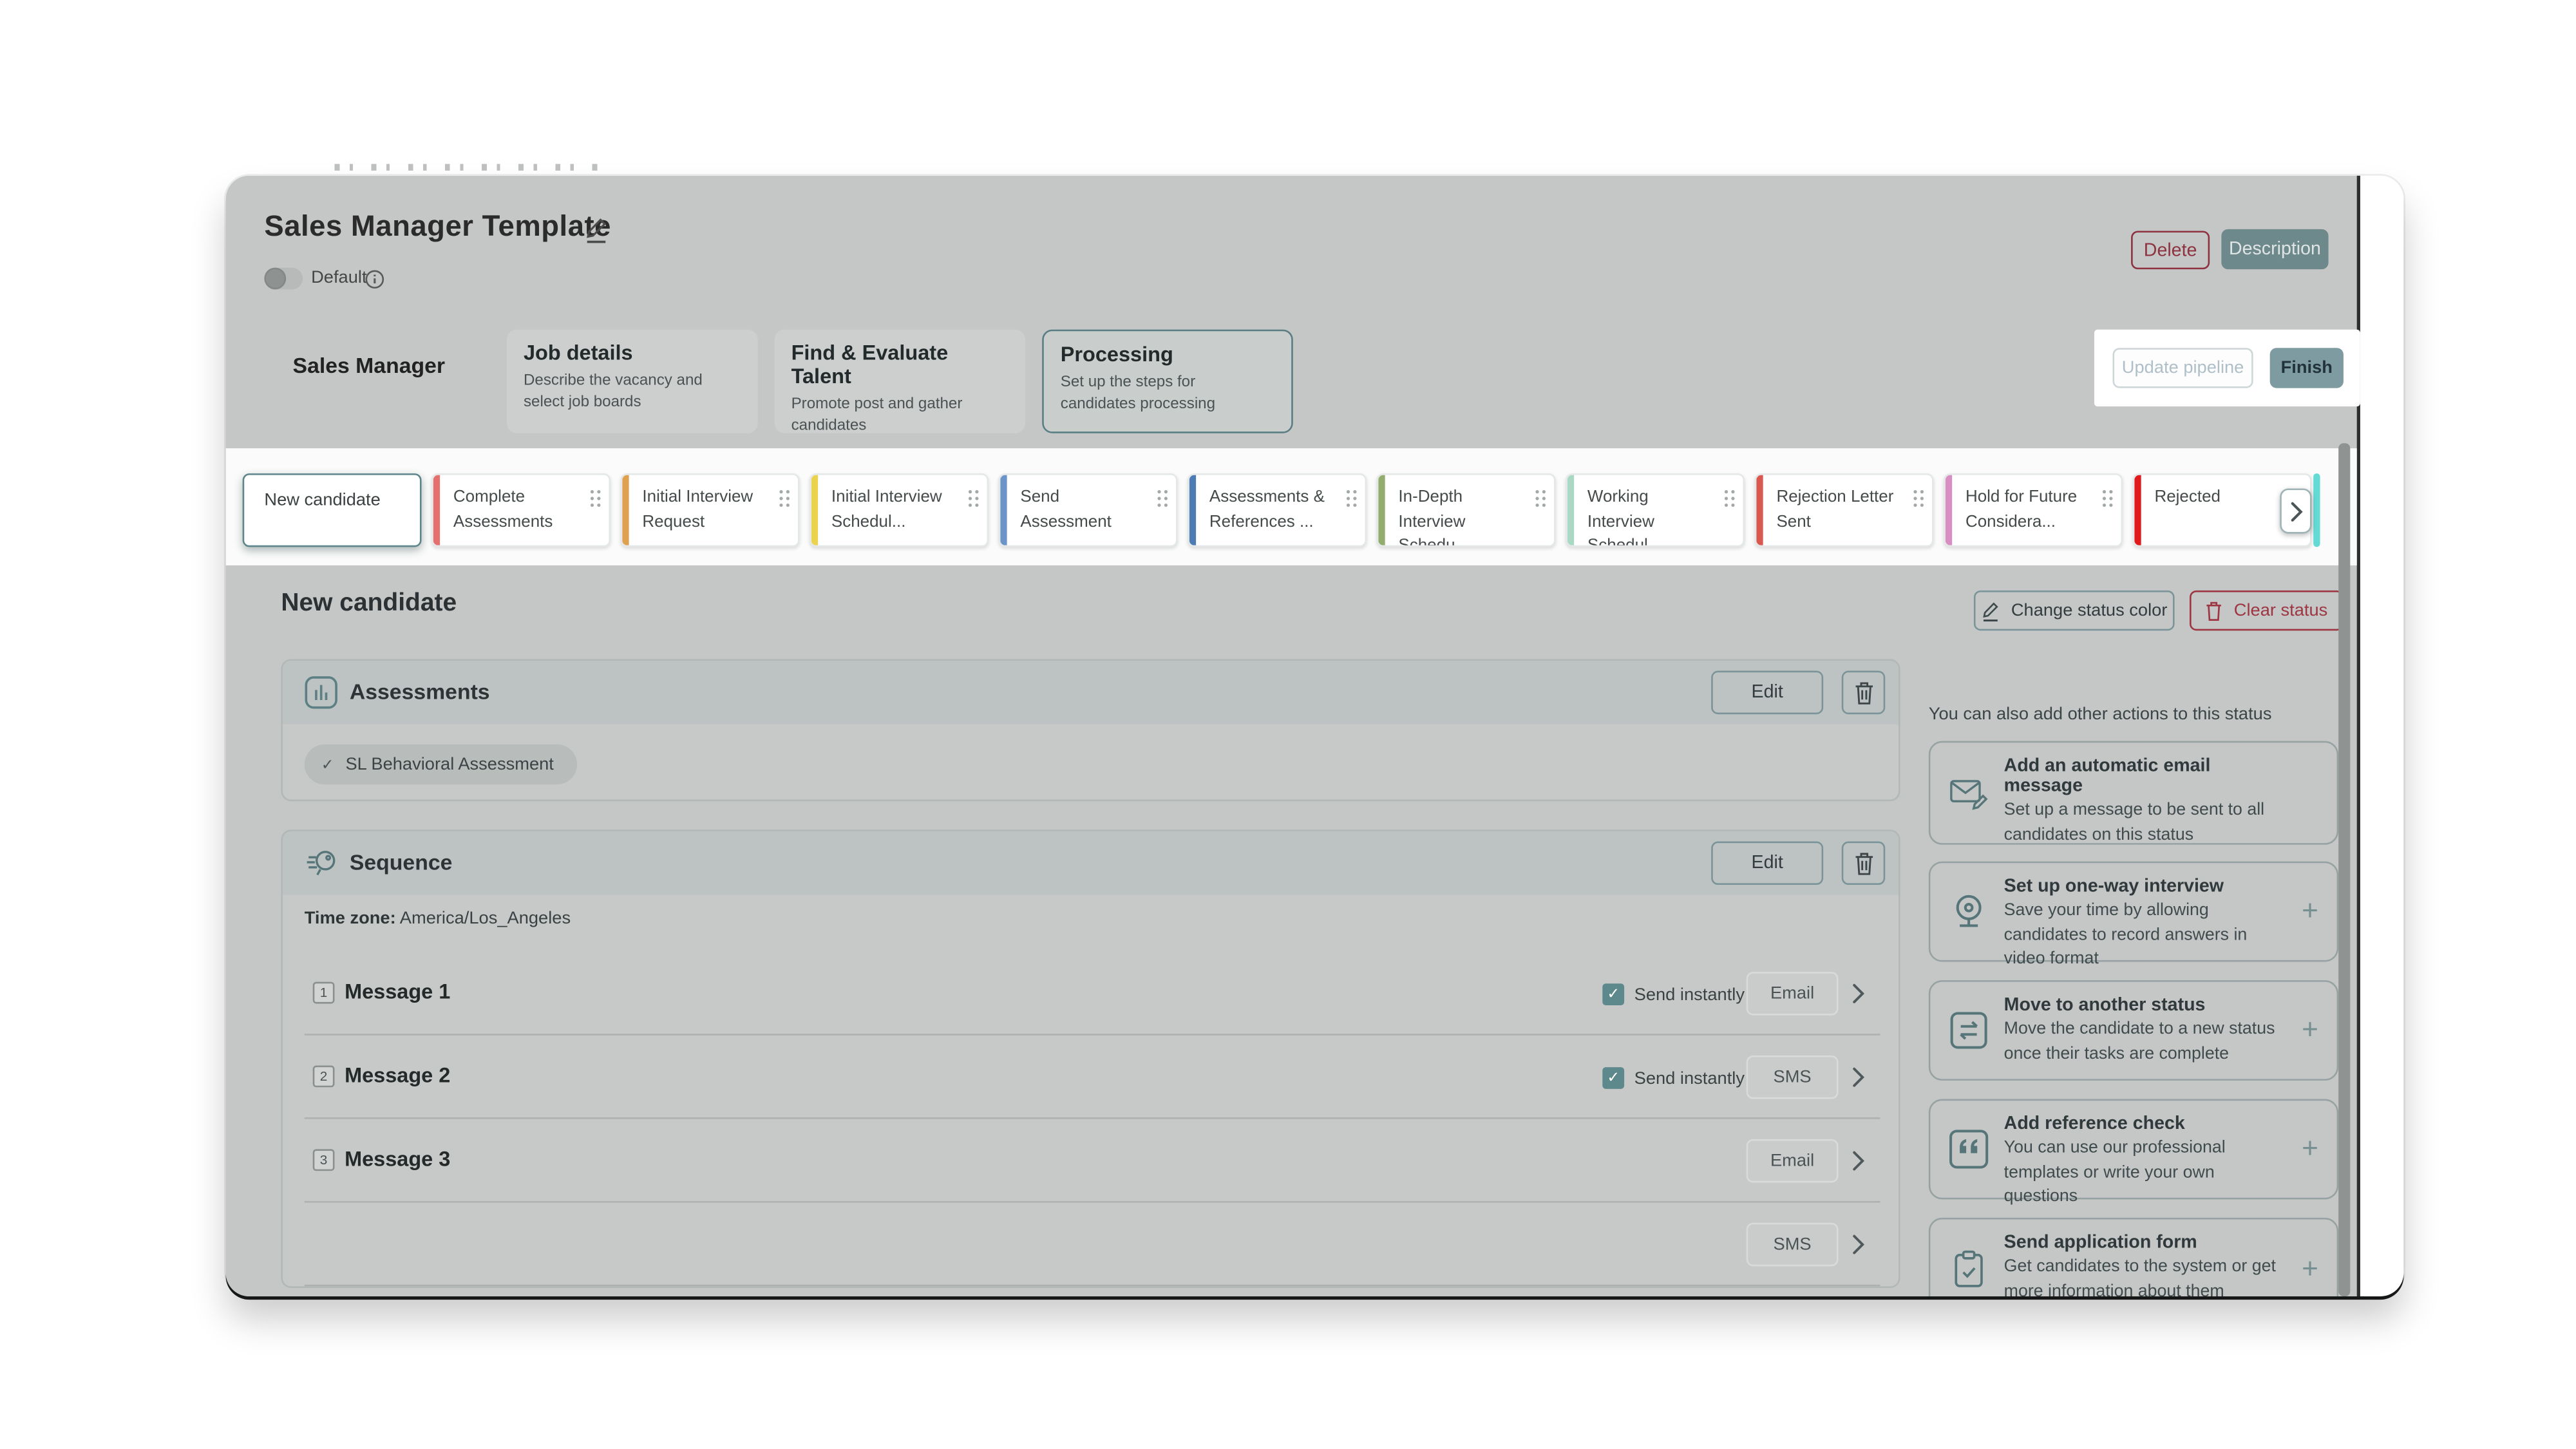 The height and width of the screenshot is (1449, 2576). I want to click on status-card: New candidate, so click(332, 510).